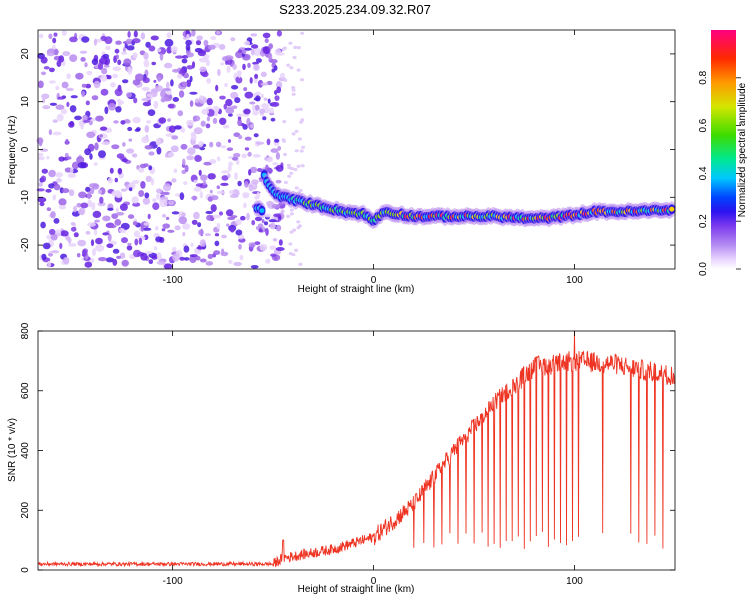 This screenshot has width=750, height=600. Describe the element at coordinates (12, 150) in the screenshot. I see `spectrogram-y-label: Frequency (Hz)` at that location.